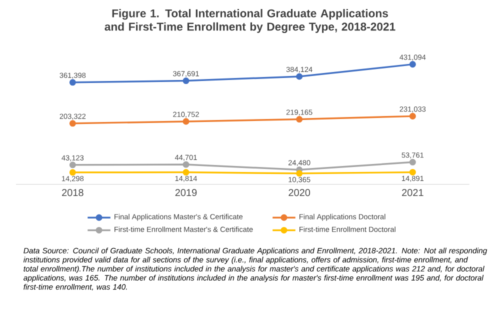 The height and width of the screenshot is (323, 500). I want to click on x-tick-label: 2020, so click(299, 192).